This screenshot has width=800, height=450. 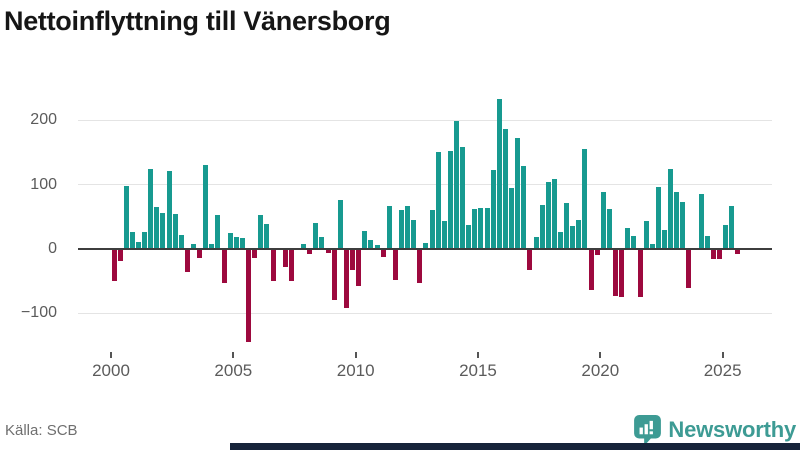 I want to click on bar-2007-Q4, so click(x=304, y=246).